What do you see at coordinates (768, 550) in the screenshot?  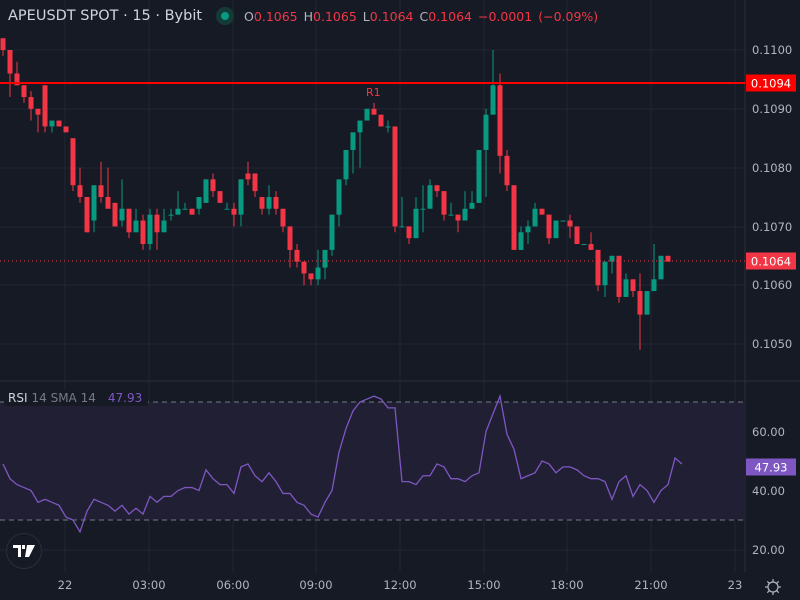 I see `rsi-tick: 20.00` at bounding box center [768, 550].